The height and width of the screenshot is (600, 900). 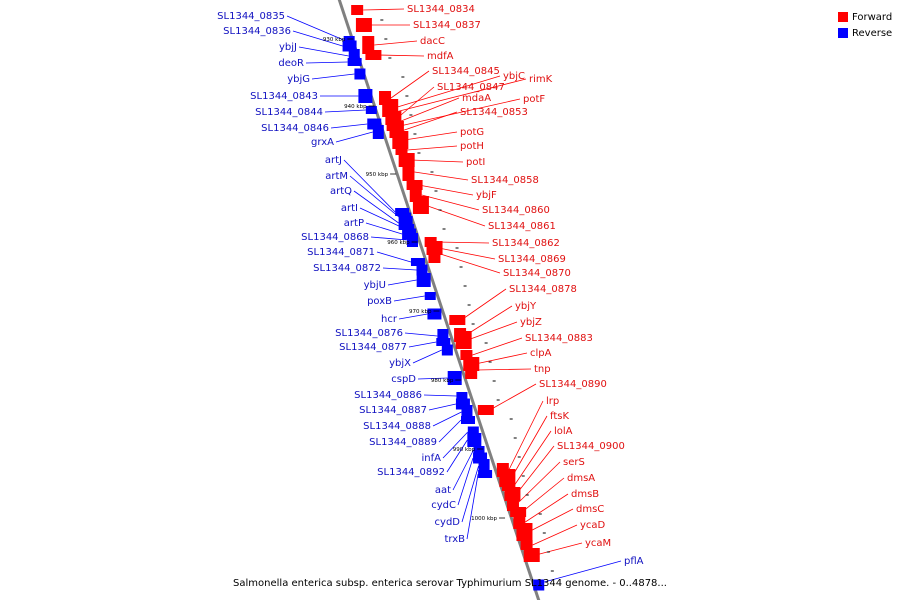 What do you see at coordinates (465, 481) in the screenshot?
I see `leader-cydc` at bounding box center [465, 481].